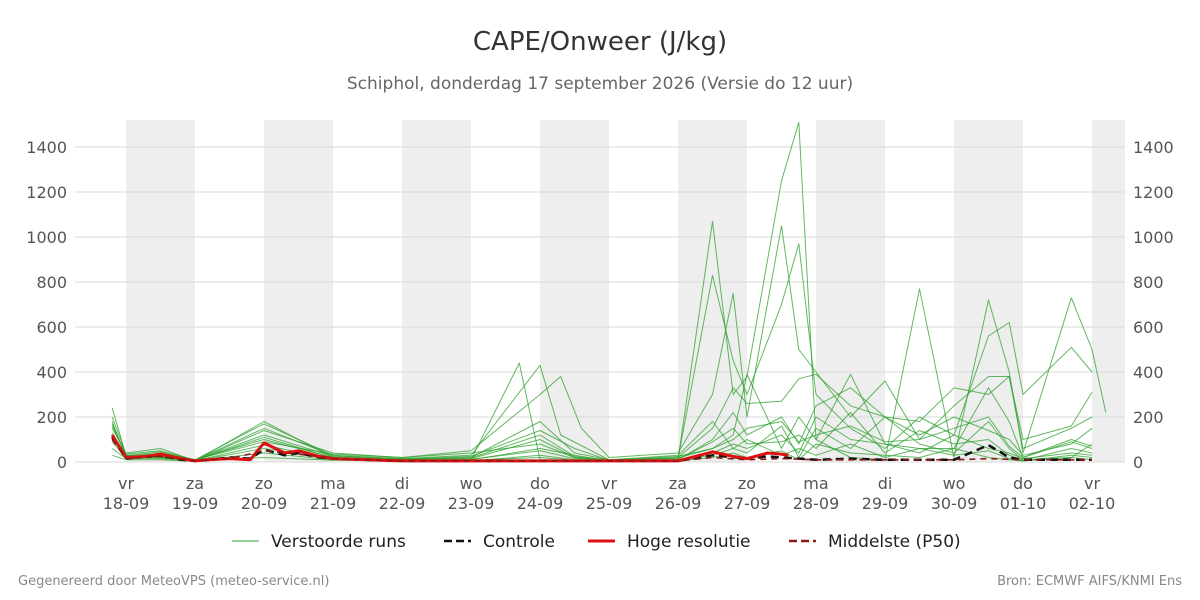 This screenshot has height=600, width=1200. I want to click on y-tick-right-1200: 1200, so click(1153, 192).